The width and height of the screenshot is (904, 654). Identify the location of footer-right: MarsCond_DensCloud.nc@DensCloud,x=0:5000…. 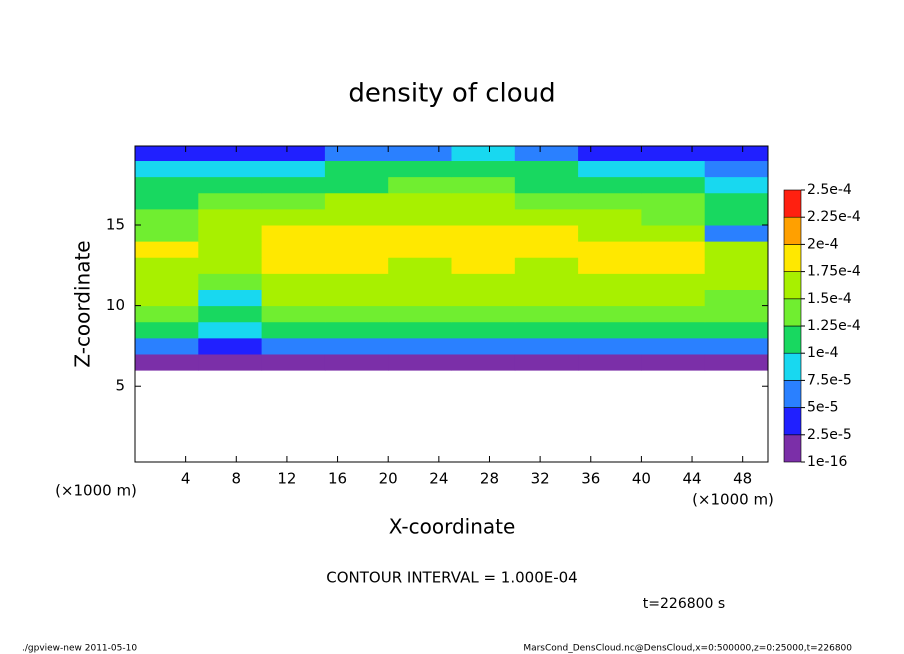
(687, 649).